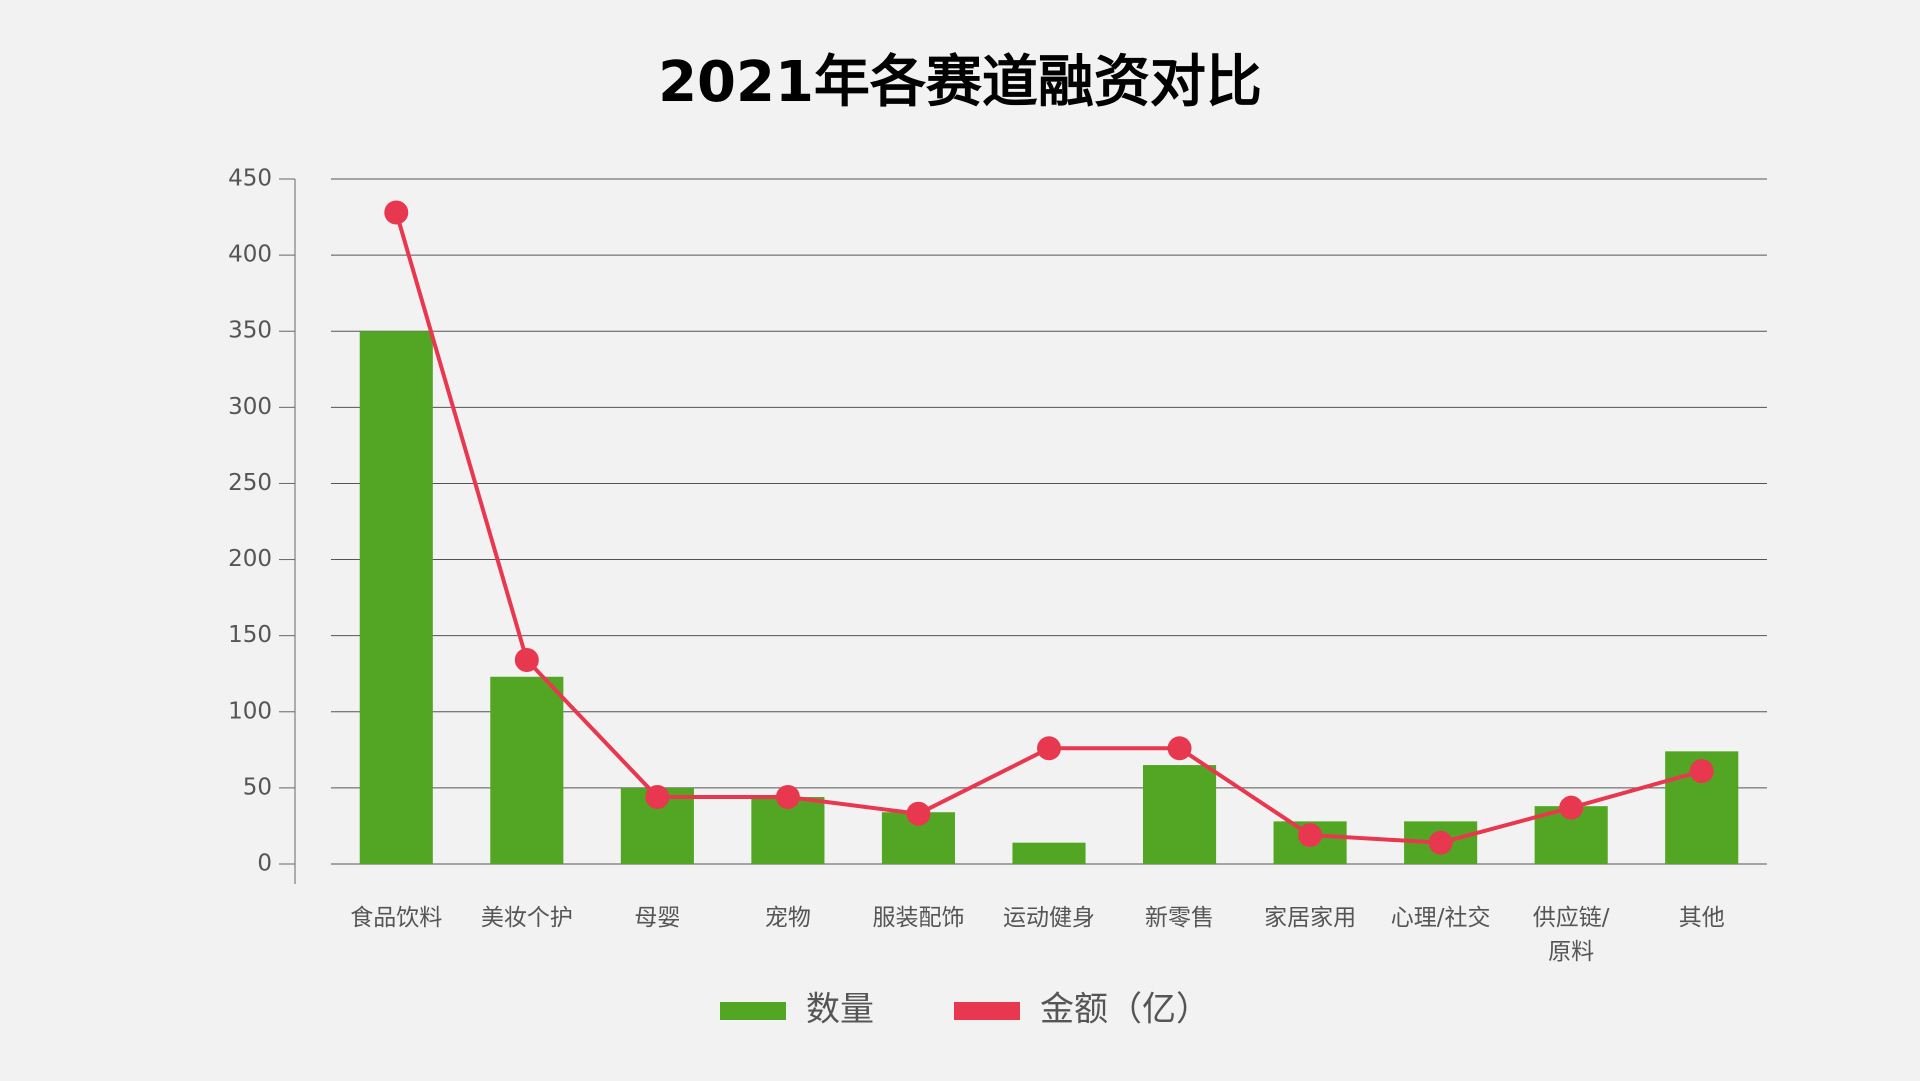  What do you see at coordinates (264, 864) in the screenshot?
I see `y-tick-label: 0` at bounding box center [264, 864].